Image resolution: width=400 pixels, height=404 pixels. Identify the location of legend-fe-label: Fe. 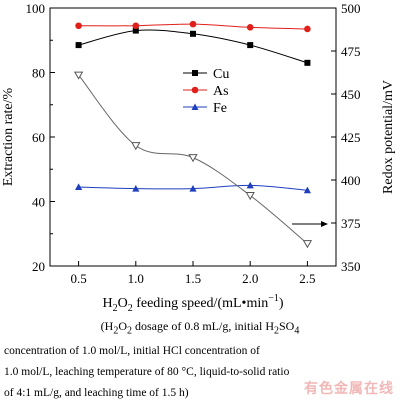
(220, 108).